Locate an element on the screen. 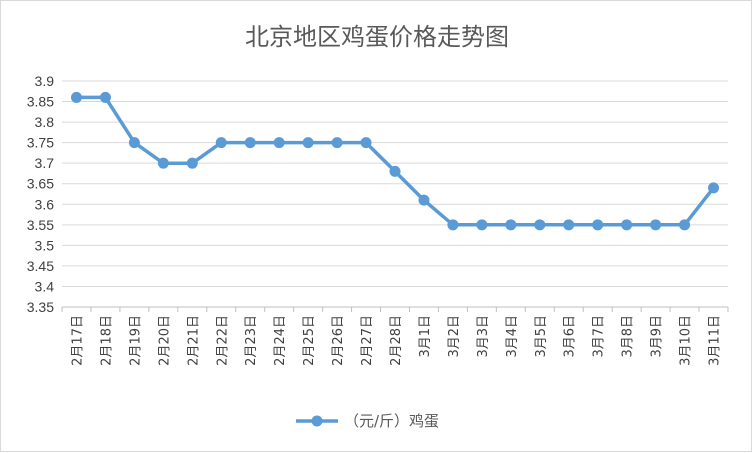  y-tick-label: 3.7 is located at coordinates (45, 163).